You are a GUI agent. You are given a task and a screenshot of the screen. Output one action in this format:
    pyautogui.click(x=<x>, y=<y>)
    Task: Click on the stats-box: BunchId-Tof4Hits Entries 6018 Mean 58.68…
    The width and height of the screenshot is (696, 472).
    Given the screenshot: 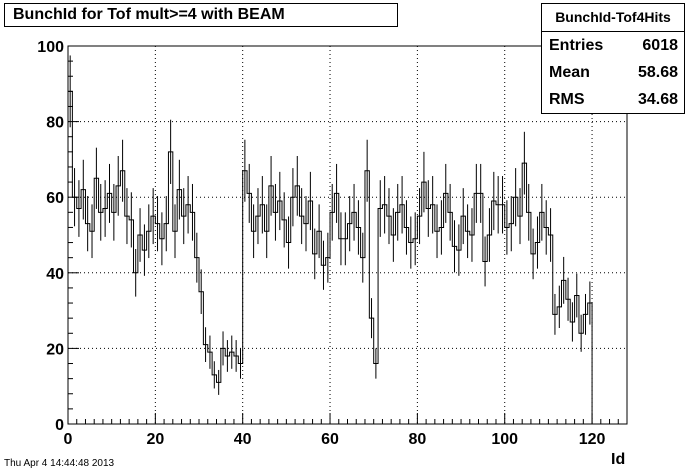 What is the action you would take?
    pyautogui.click(x=613, y=58)
    